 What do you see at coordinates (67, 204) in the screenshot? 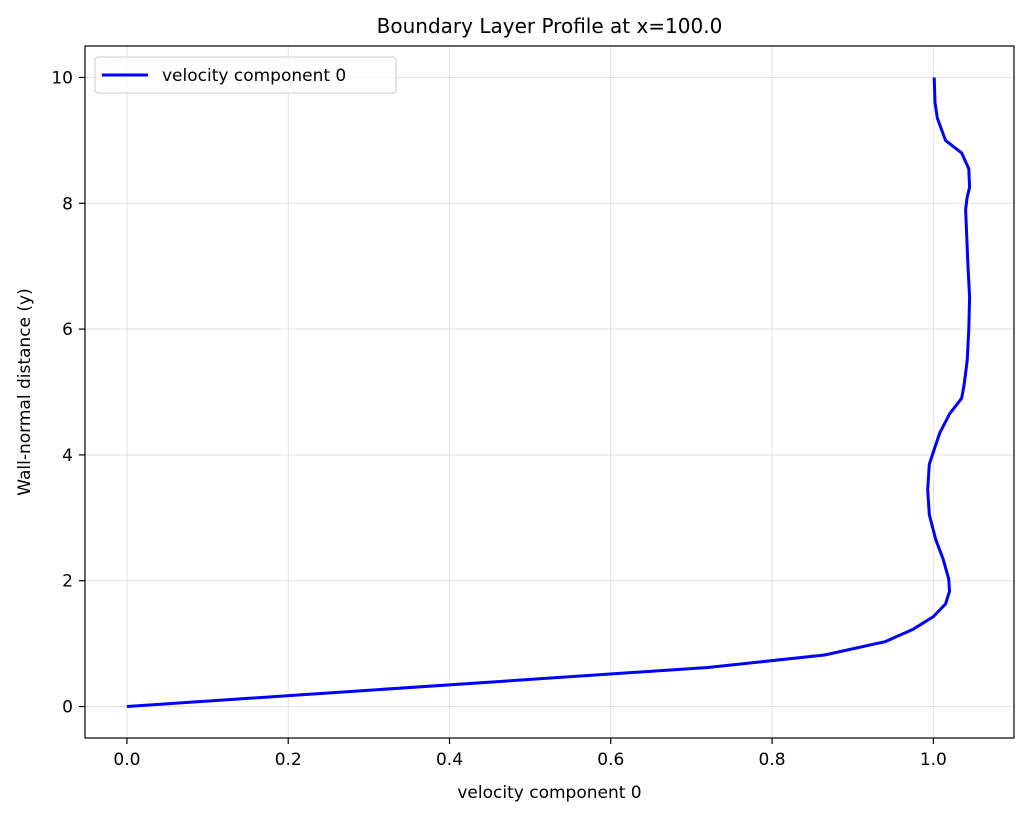
I see `y-tick-label: 8` at bounding box center [67, 204].